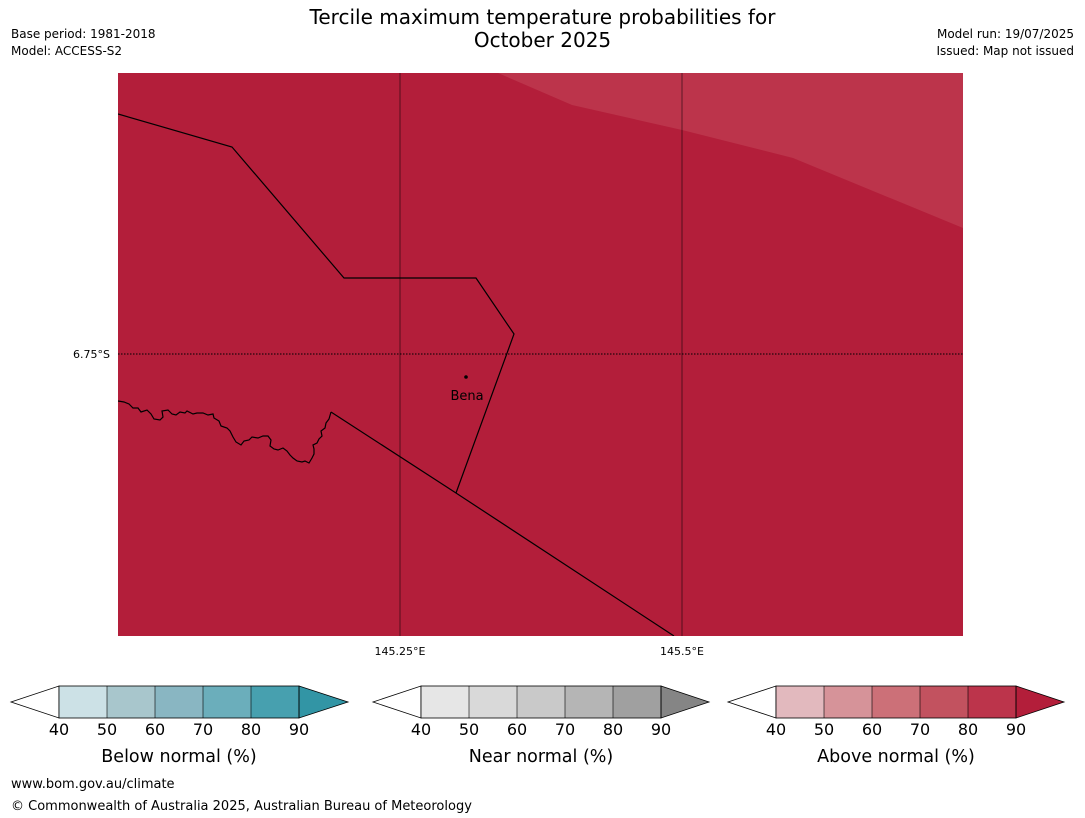 The image size is (1085, 818). What do you see at coordinates (251, 729) in the screenshot?
I see `colorbar-below-tick-80: 80` at bounding box center [251, 729].